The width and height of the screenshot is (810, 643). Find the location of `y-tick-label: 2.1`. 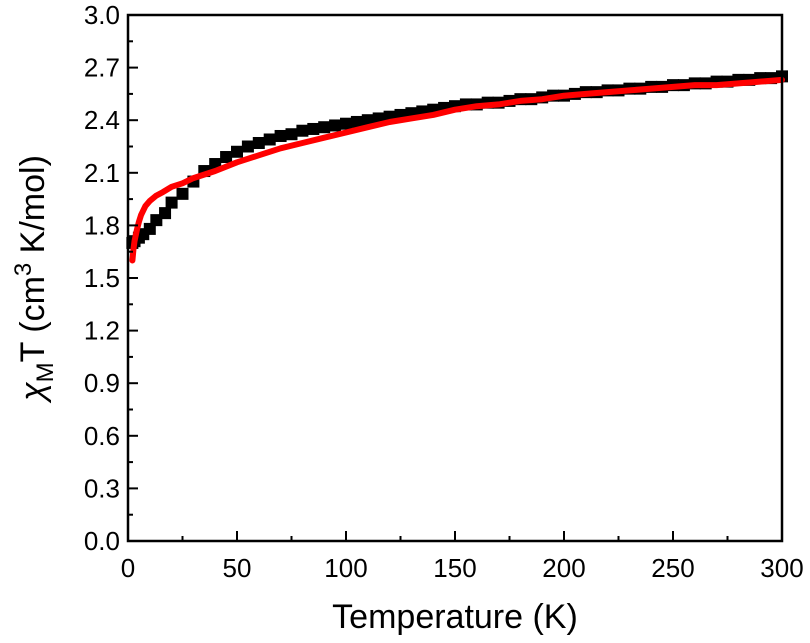

y-tick-label: 2.1 is located at coordinates (102, 173).